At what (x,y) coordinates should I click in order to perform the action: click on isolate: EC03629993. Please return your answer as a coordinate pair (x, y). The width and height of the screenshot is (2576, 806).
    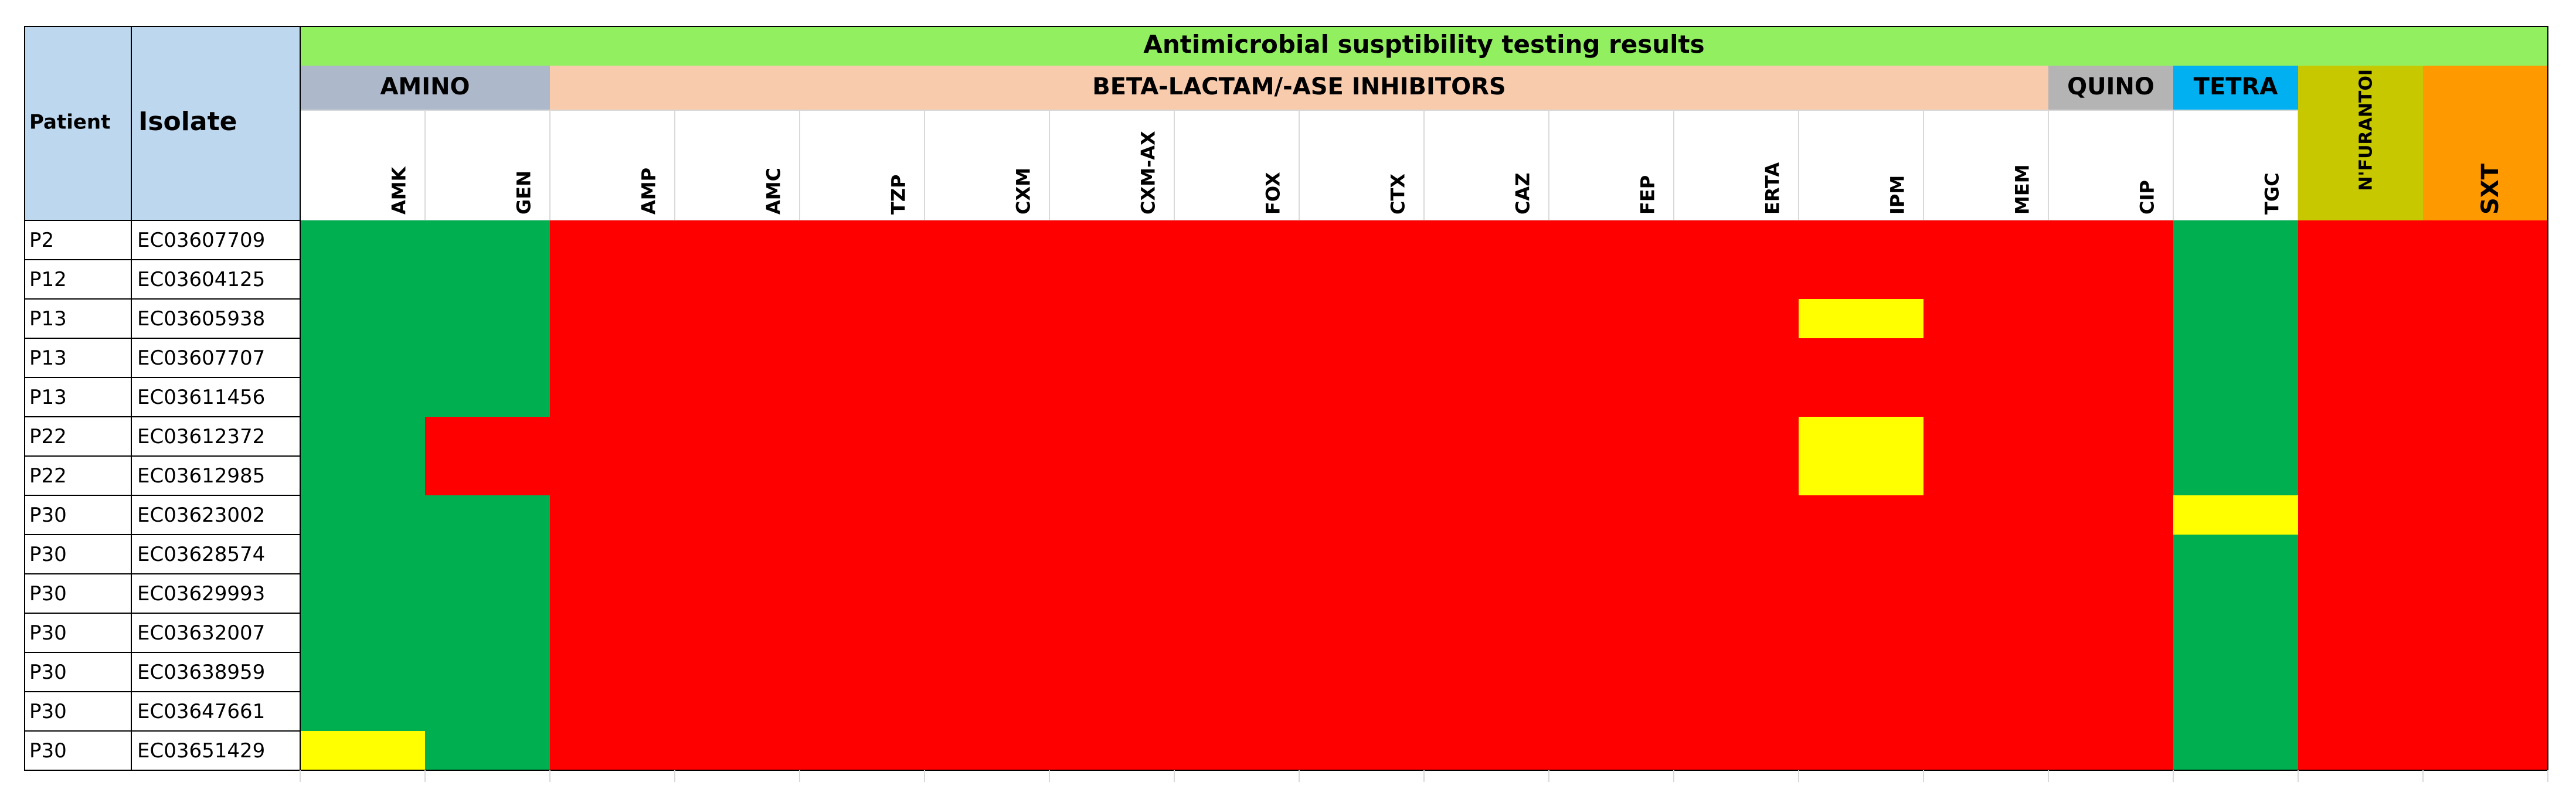
    Looking at the image, I should click on (201, 594).